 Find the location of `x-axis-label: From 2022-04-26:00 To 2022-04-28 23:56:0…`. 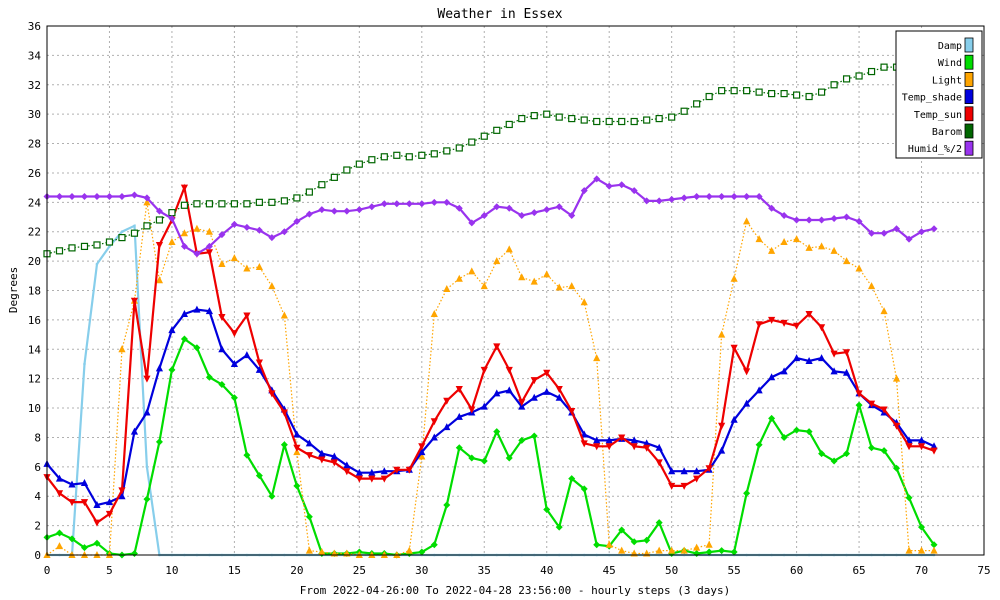

x-axis-label: From 2022-04-26:00 To 2022-04-28 23:56:0… is located at coordinates (515, 590).